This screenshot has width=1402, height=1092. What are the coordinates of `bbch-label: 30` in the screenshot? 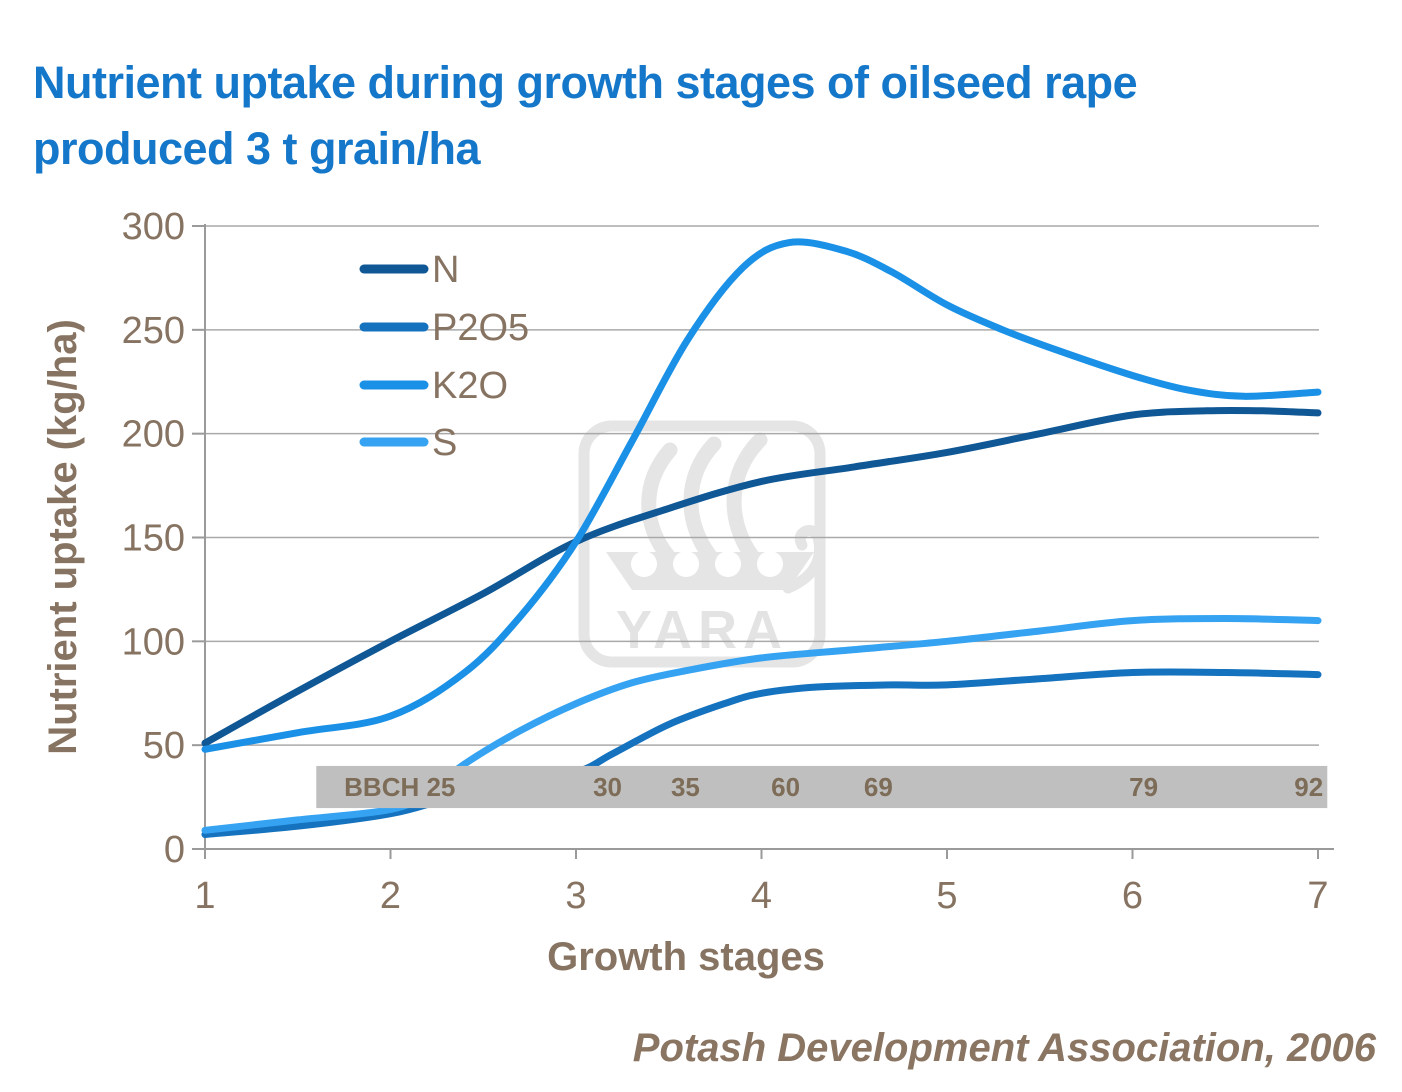 It's located at (607, 787).